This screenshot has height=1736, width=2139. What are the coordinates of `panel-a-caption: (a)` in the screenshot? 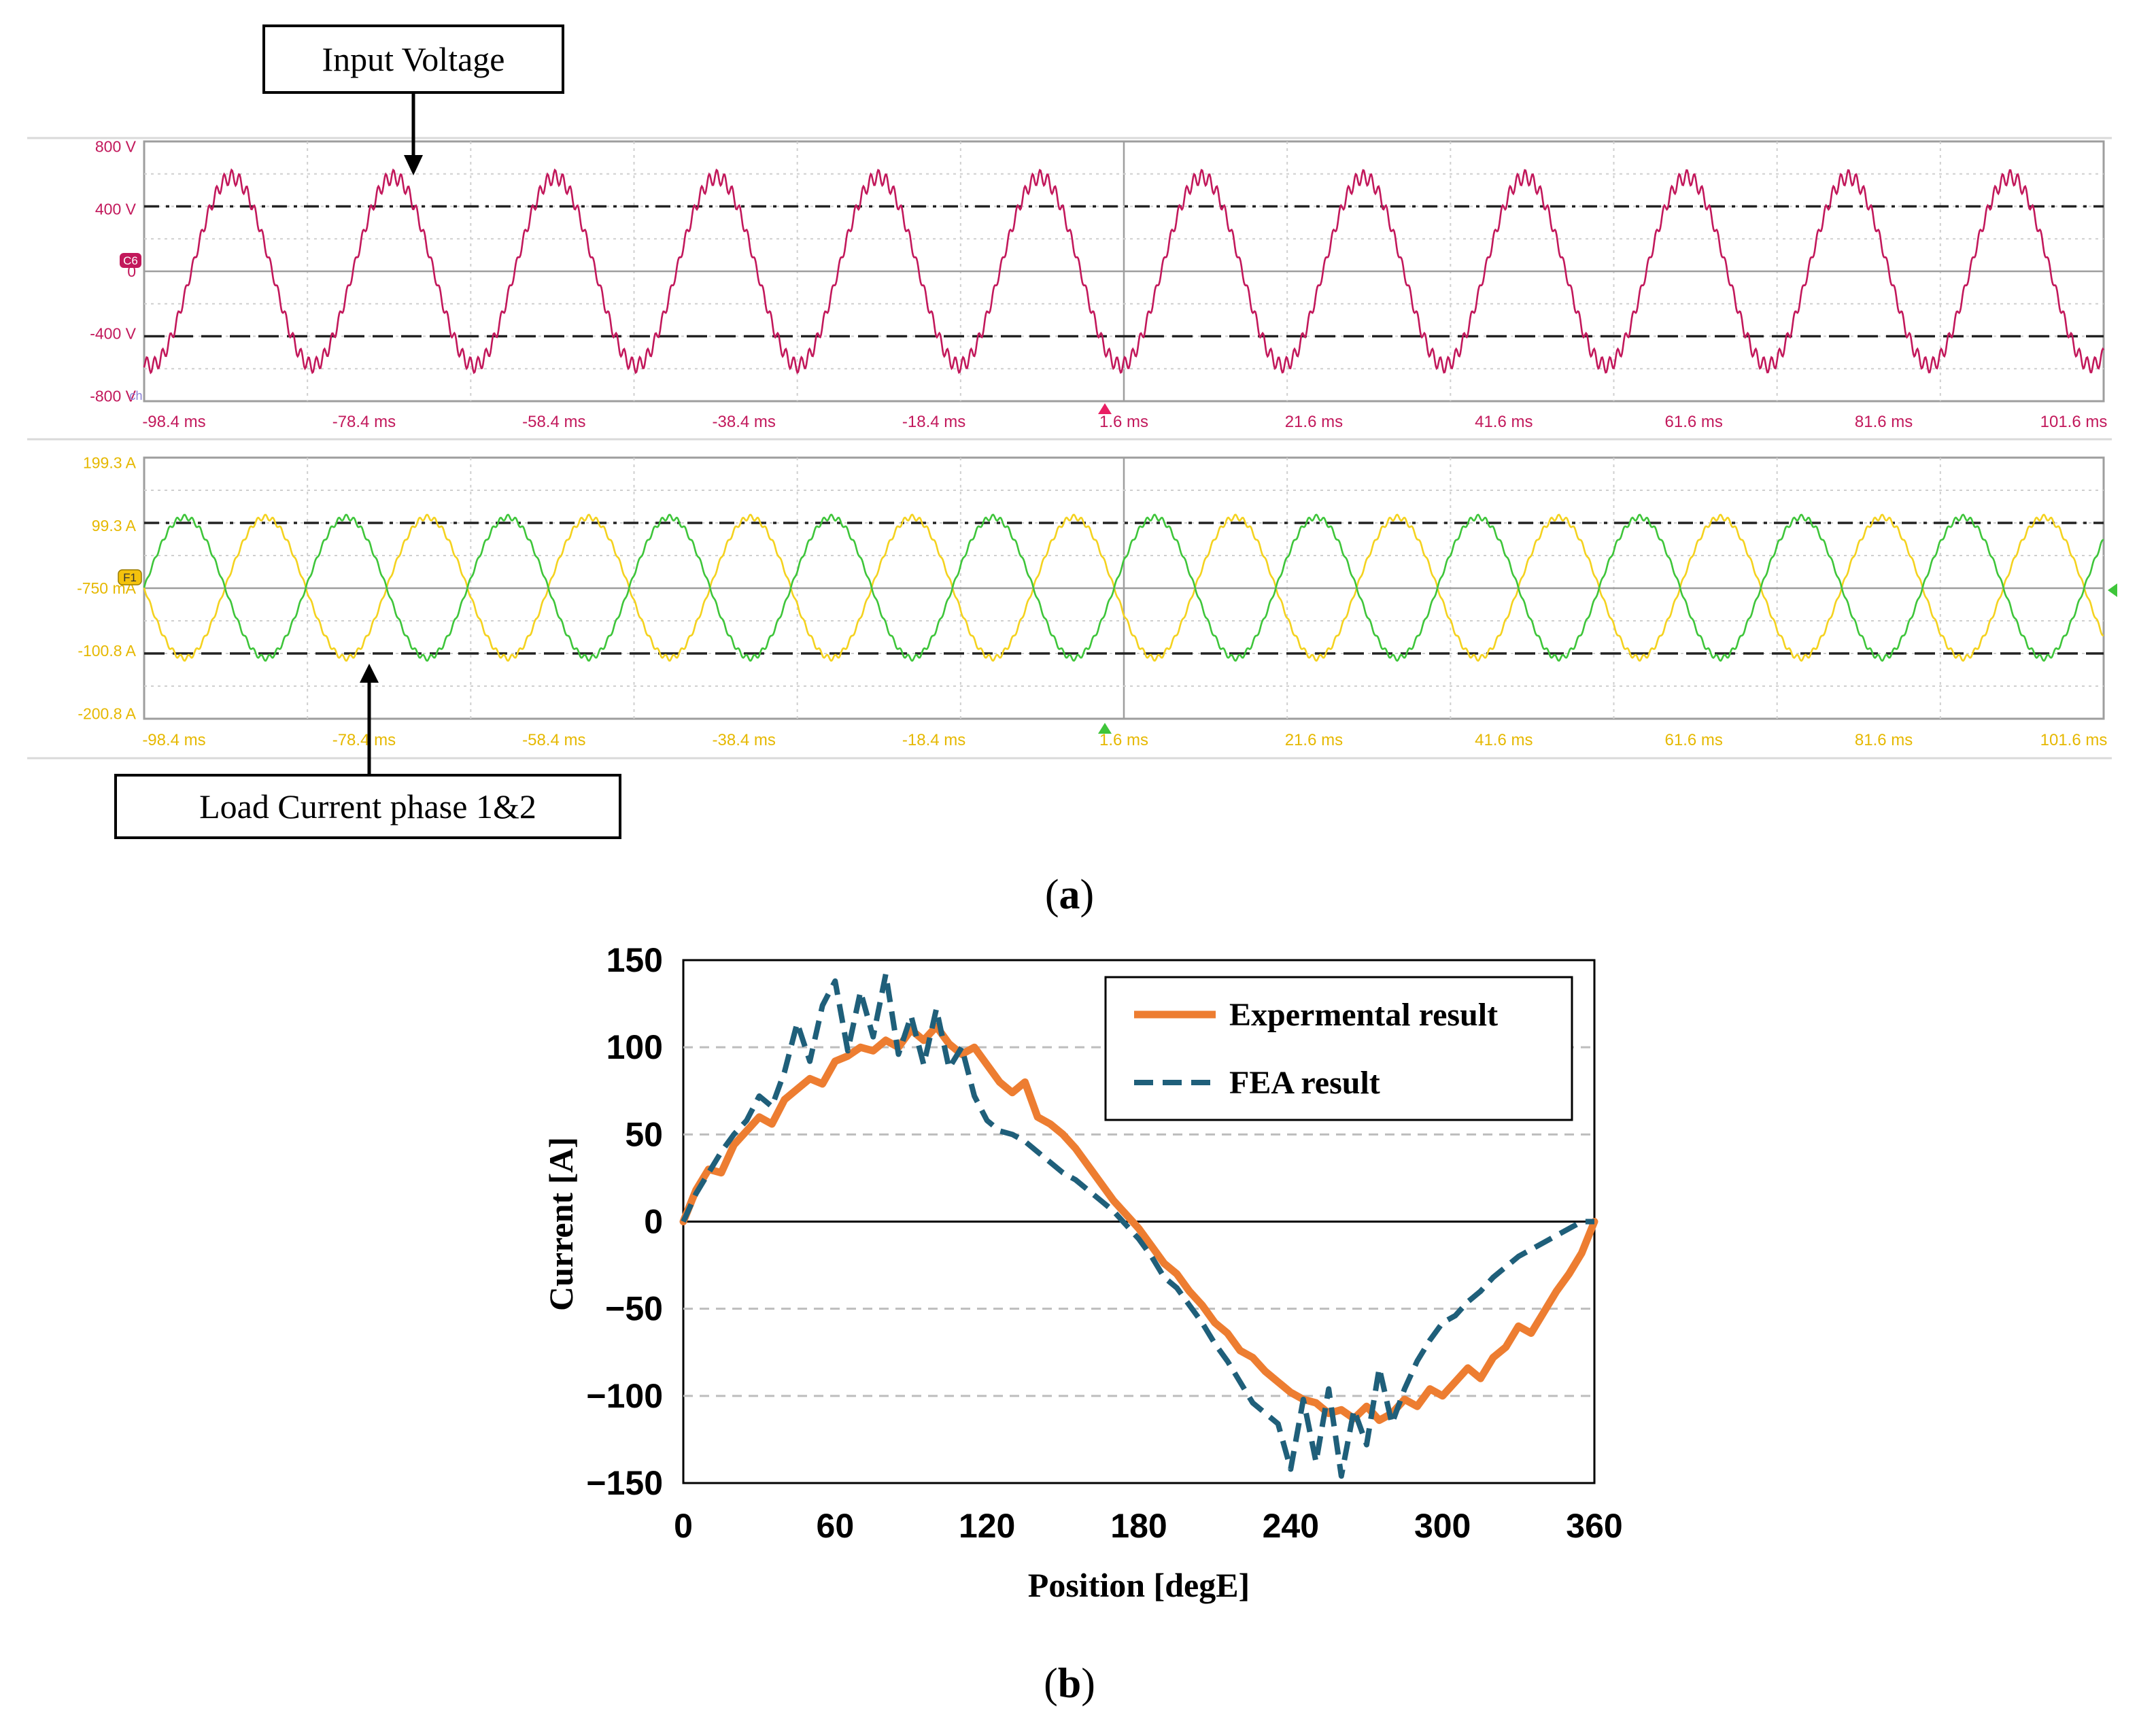 It's located at (1069, 895).